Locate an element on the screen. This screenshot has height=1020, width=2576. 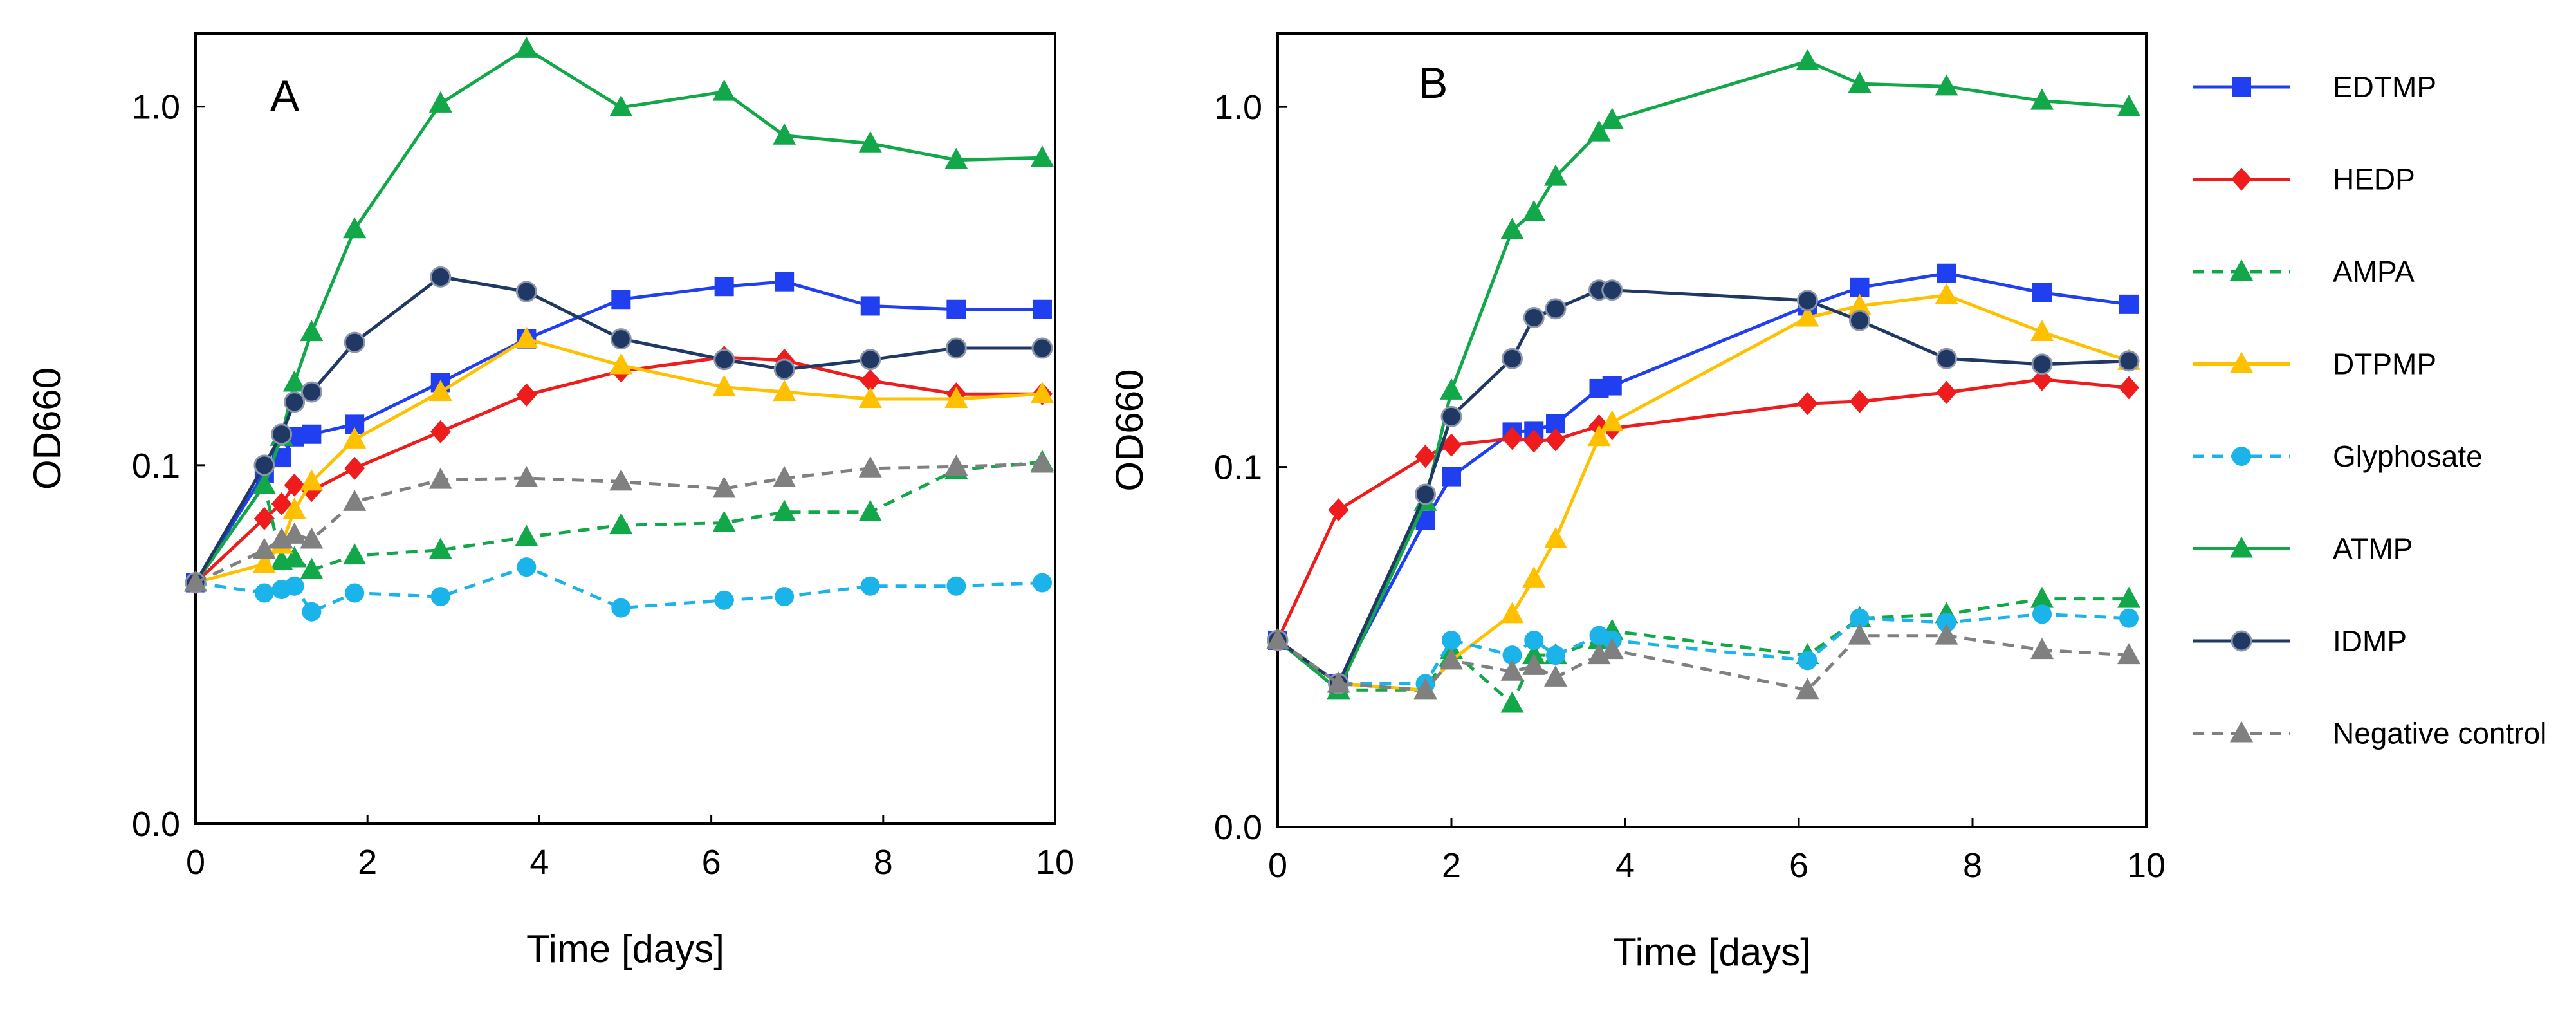
panel-b-line-glyphosate is located at coordinates (1703, 648).